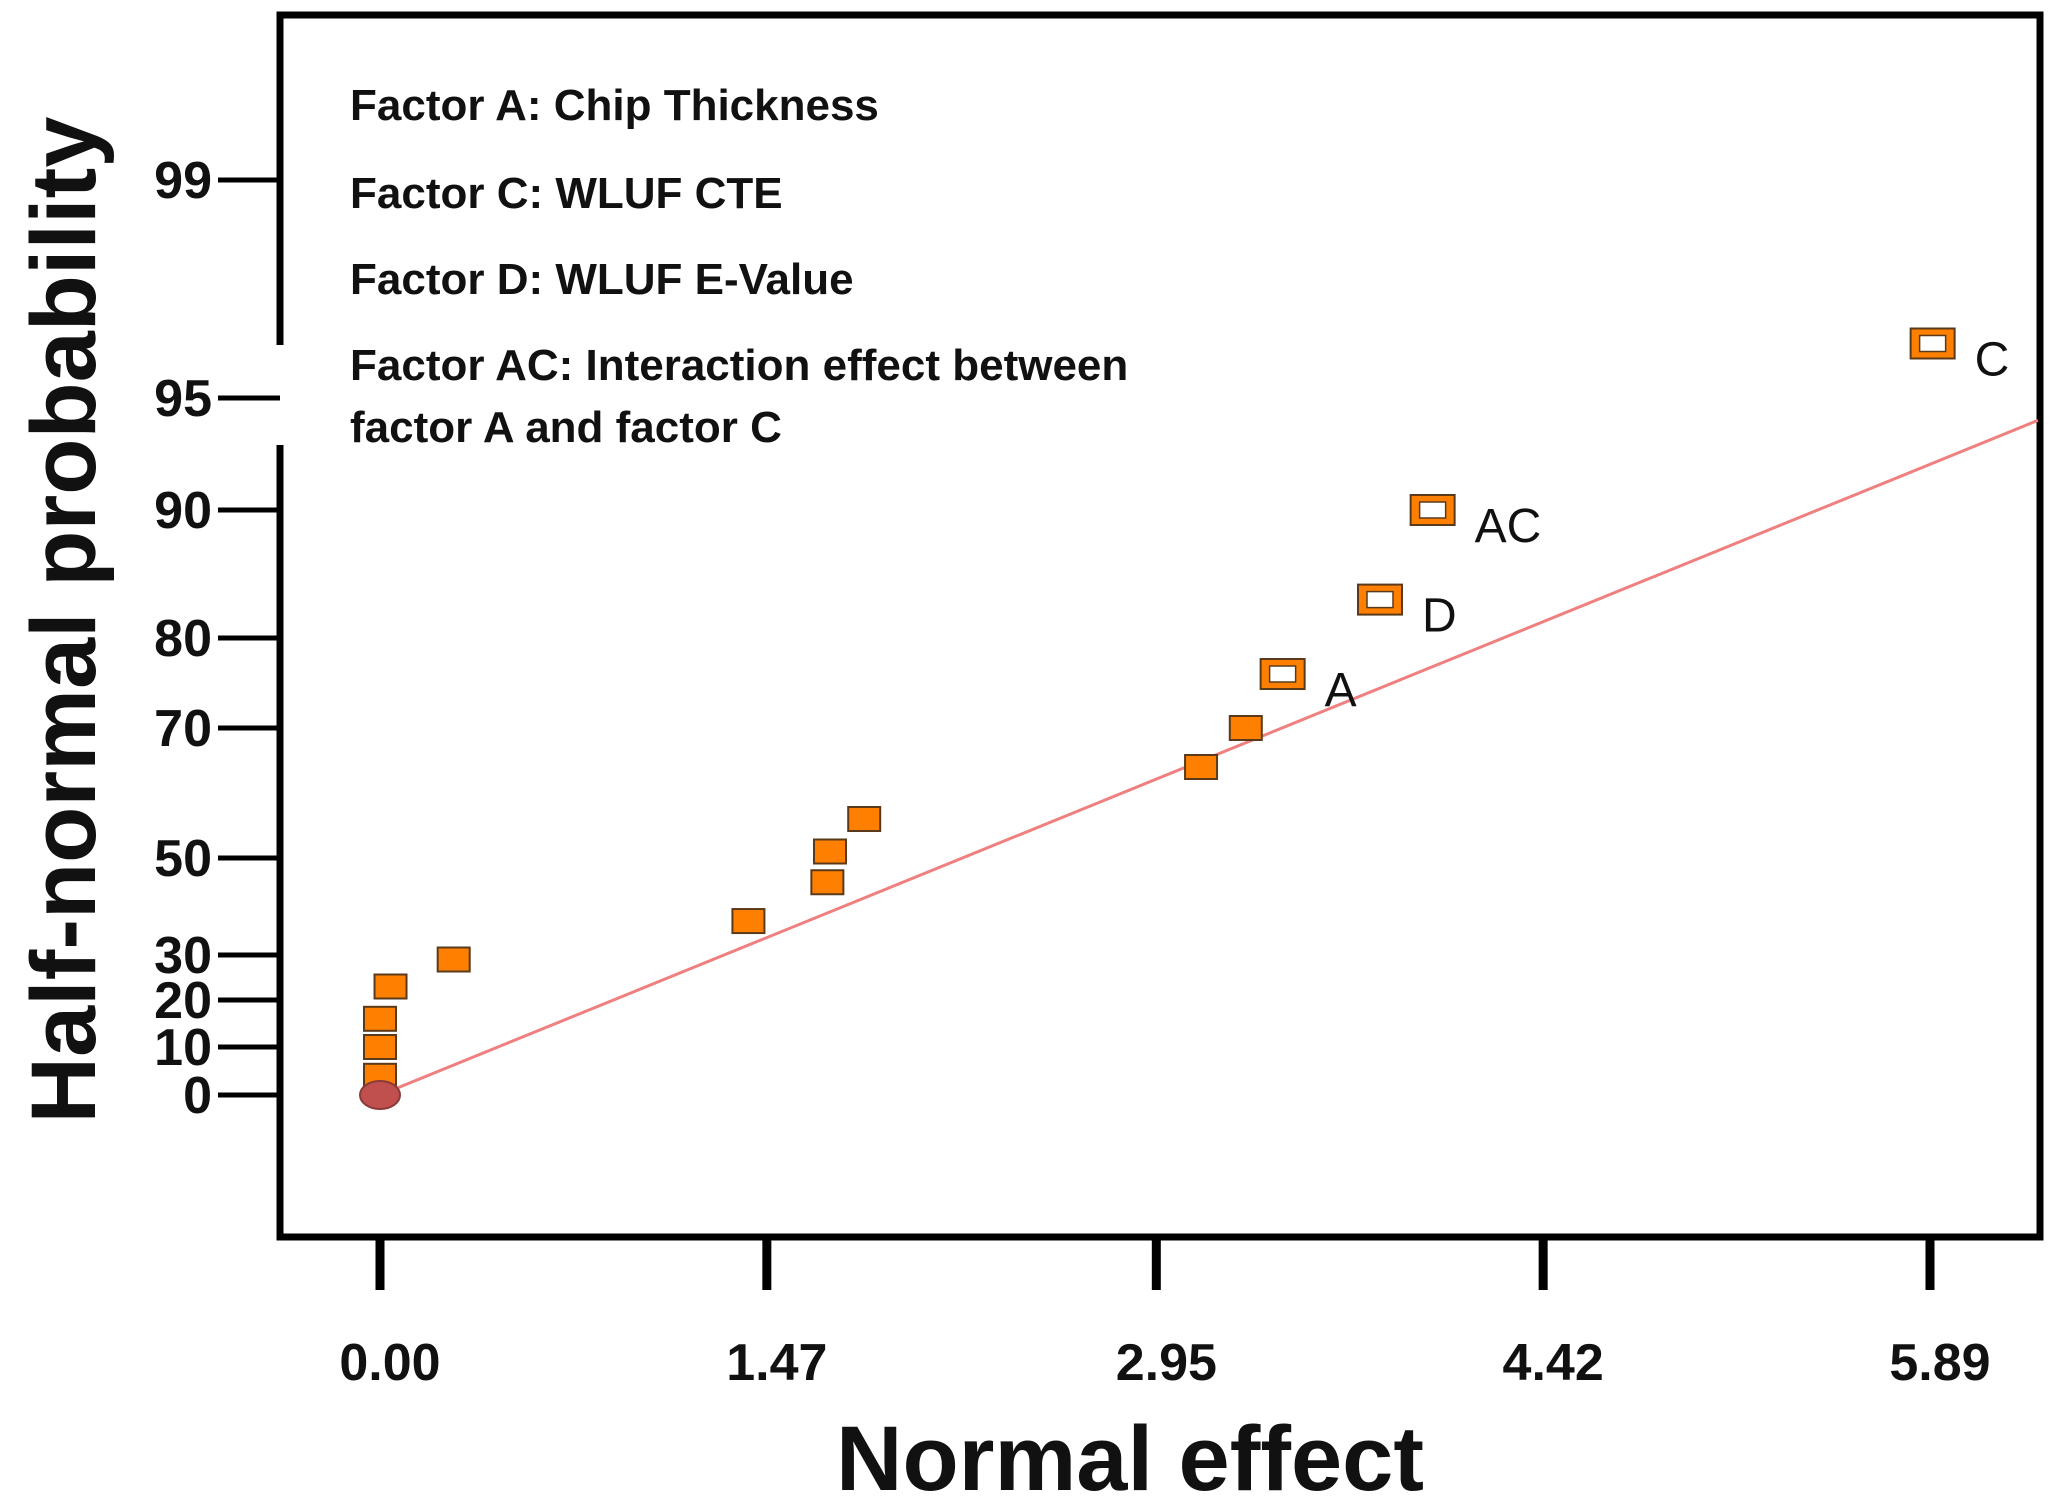  I want to click on x-tick-label: 5.89, so click(1939, 1363).